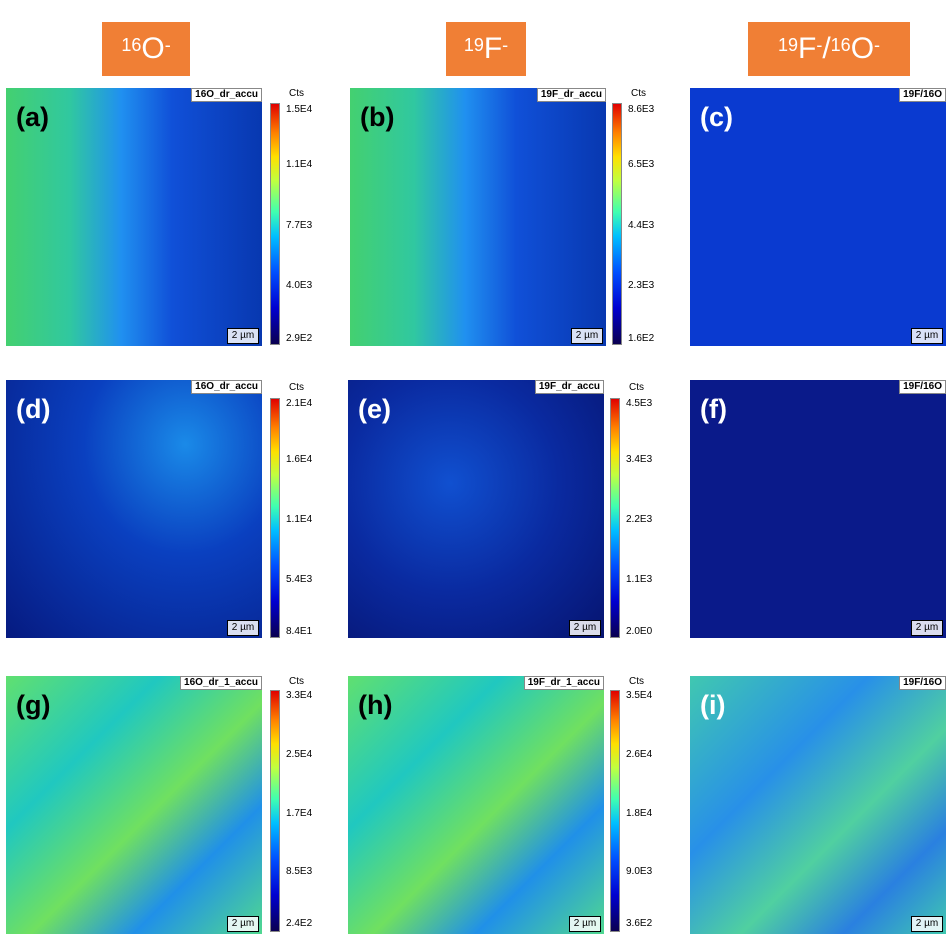 This screenshot has width=948, height=947. What do you see at coordinates (807, 48) in the screenshot?
I see `header-ratio-symbol1: F` at bounding box center [807, 48].